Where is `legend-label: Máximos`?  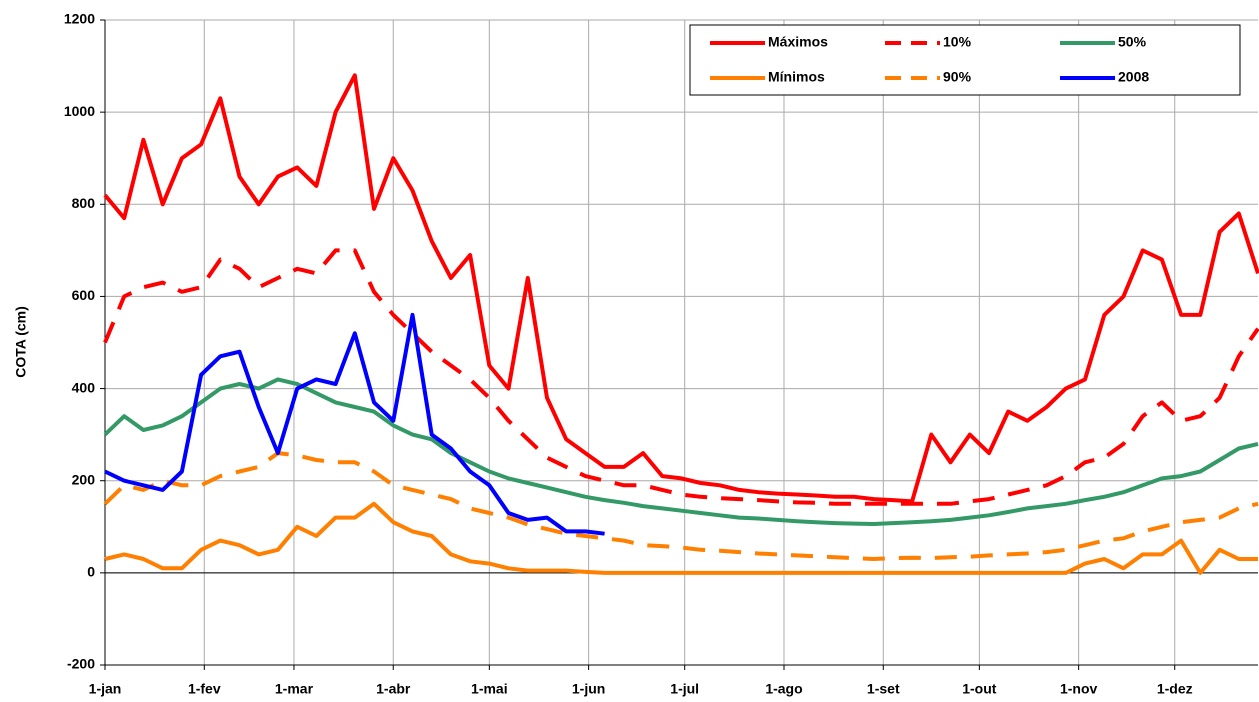 legend-label: Máximos is located at coordinates (798, 42).